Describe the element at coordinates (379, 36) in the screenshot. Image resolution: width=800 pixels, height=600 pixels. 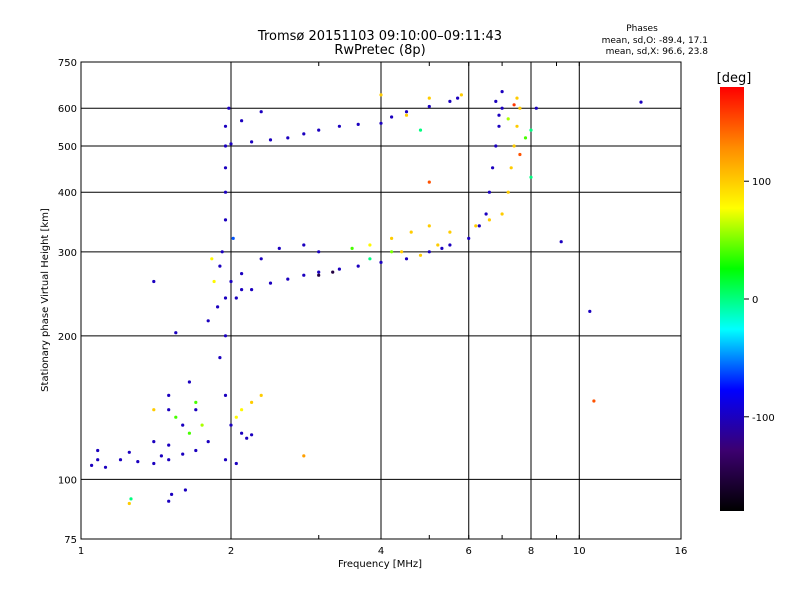
I see `chart-title: Tromsø 20151103 09:10:00–09:11:43` at that location.